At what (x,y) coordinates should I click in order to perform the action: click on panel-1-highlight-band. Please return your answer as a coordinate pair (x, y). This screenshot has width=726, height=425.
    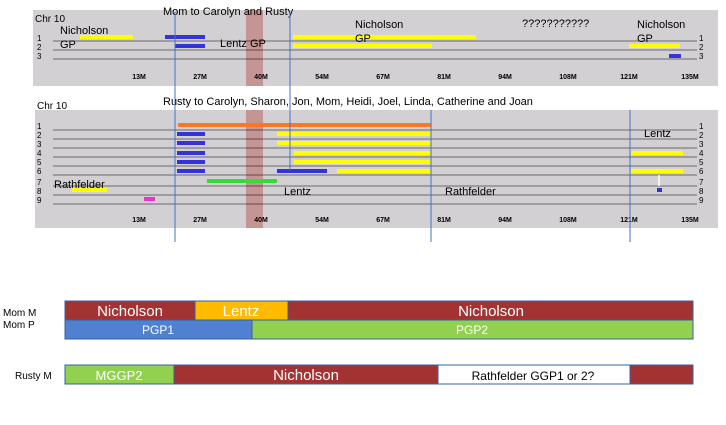
    Looking at the image, I should click on (254, 48).